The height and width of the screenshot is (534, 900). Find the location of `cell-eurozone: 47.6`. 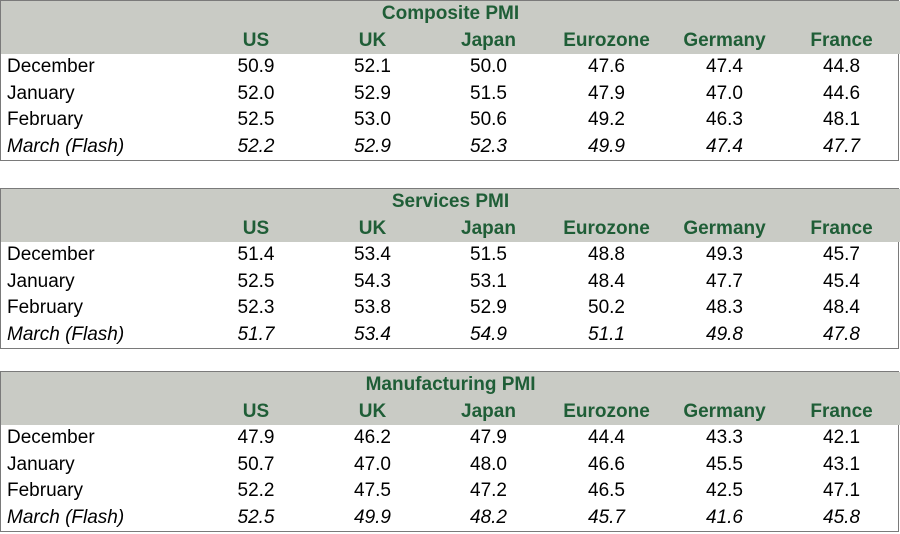

cell-eurozone: 47.6 is located at coordinates (606, 66).